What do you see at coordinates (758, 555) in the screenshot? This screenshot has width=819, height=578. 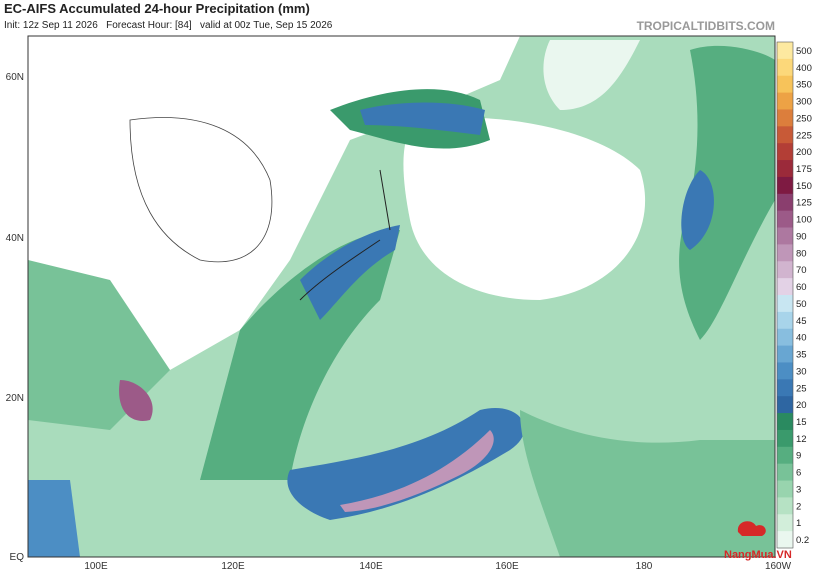 I see `watermark-text: NangMua.VN` at bounding box center [758, 555].